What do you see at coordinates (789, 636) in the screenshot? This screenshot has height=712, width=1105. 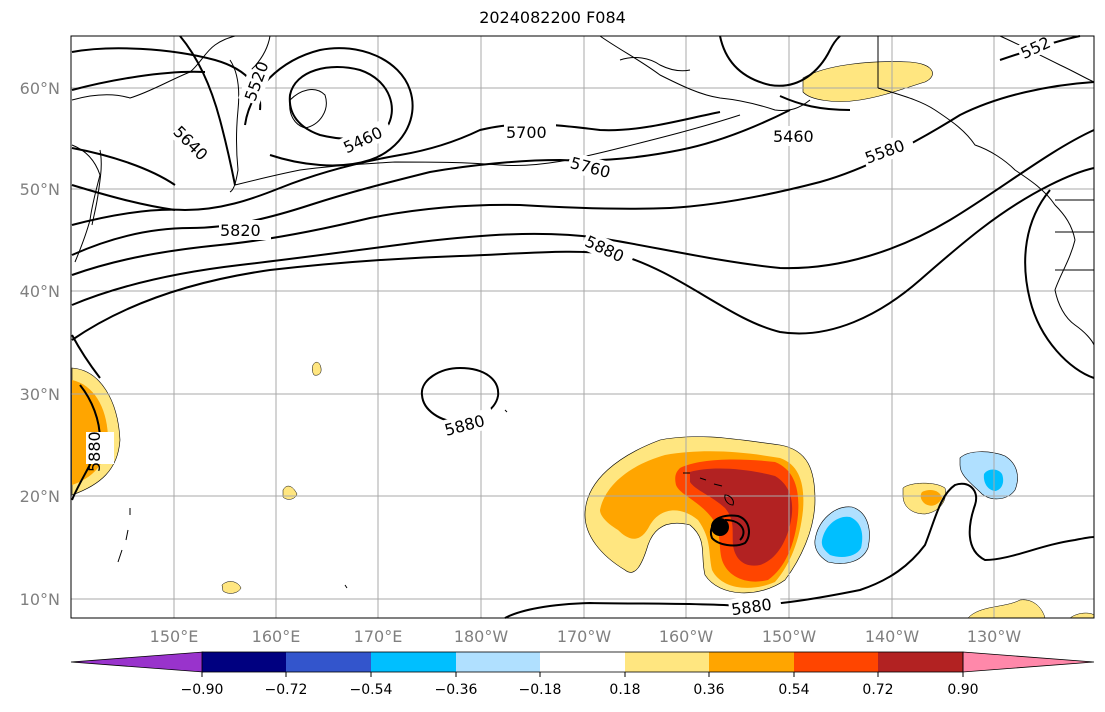 I see `lon-label-150w: 150°W` at bounding box center [789, 636].